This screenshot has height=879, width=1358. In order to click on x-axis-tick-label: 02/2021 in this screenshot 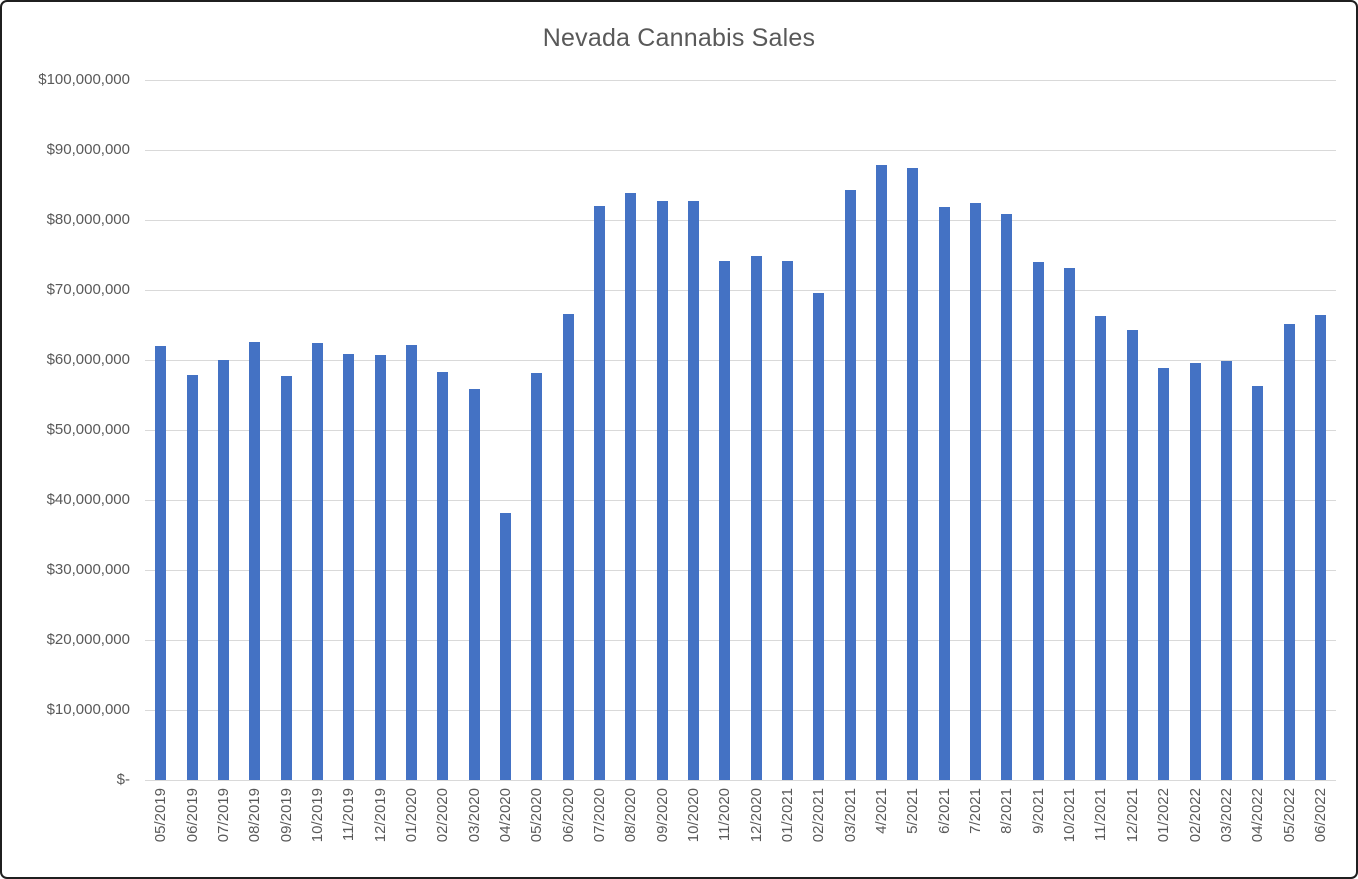, I will do `click(819, 815)`.